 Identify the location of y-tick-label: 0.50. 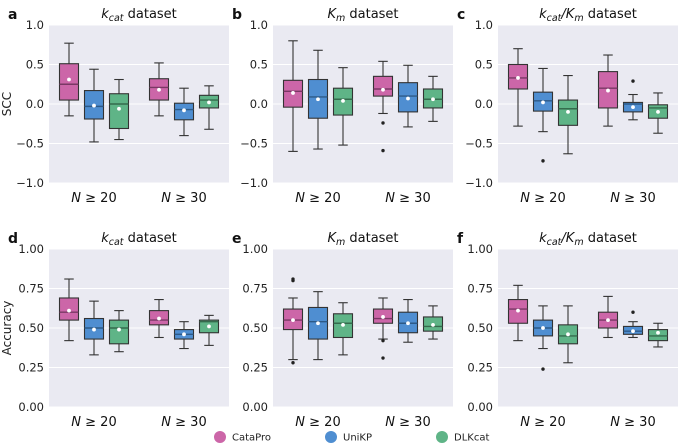
(31, 328).